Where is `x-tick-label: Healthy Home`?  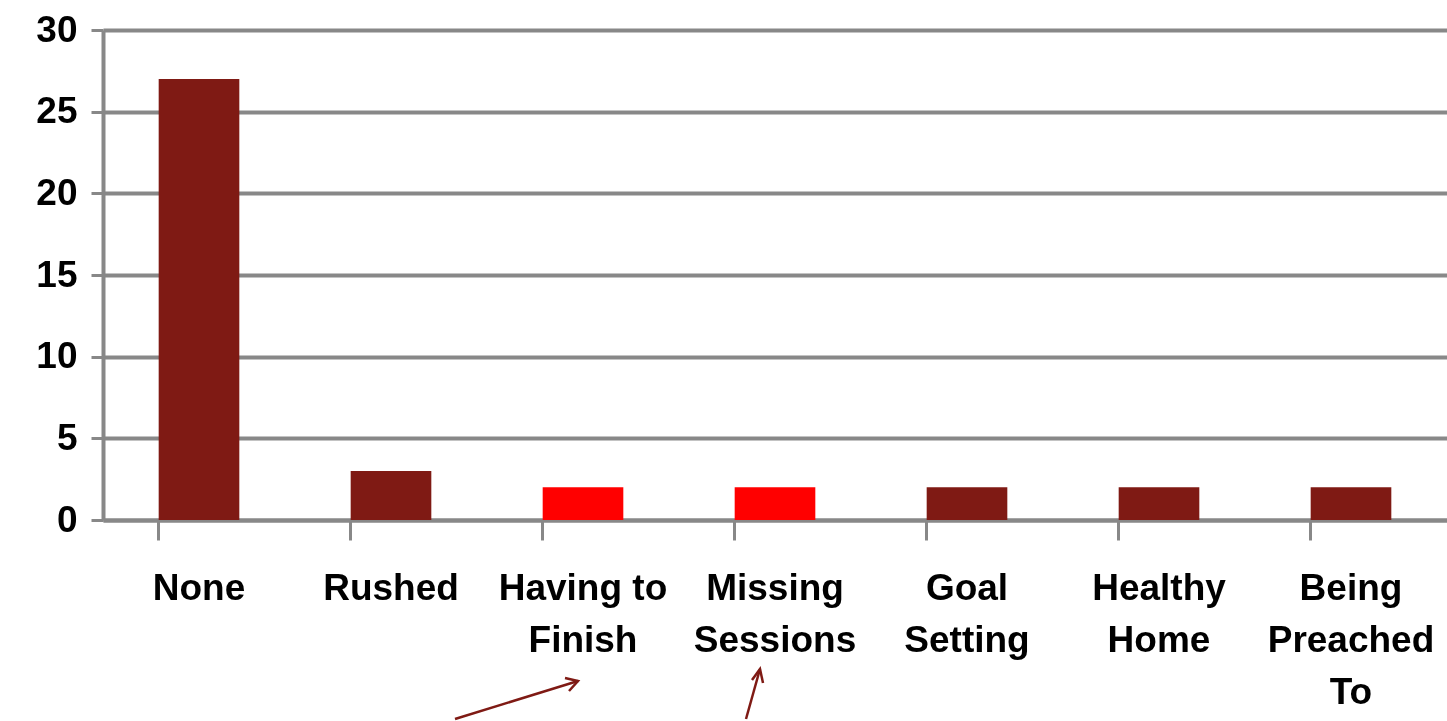
x-tick-label: Healthy Home is located at coordinates (1159, 613).